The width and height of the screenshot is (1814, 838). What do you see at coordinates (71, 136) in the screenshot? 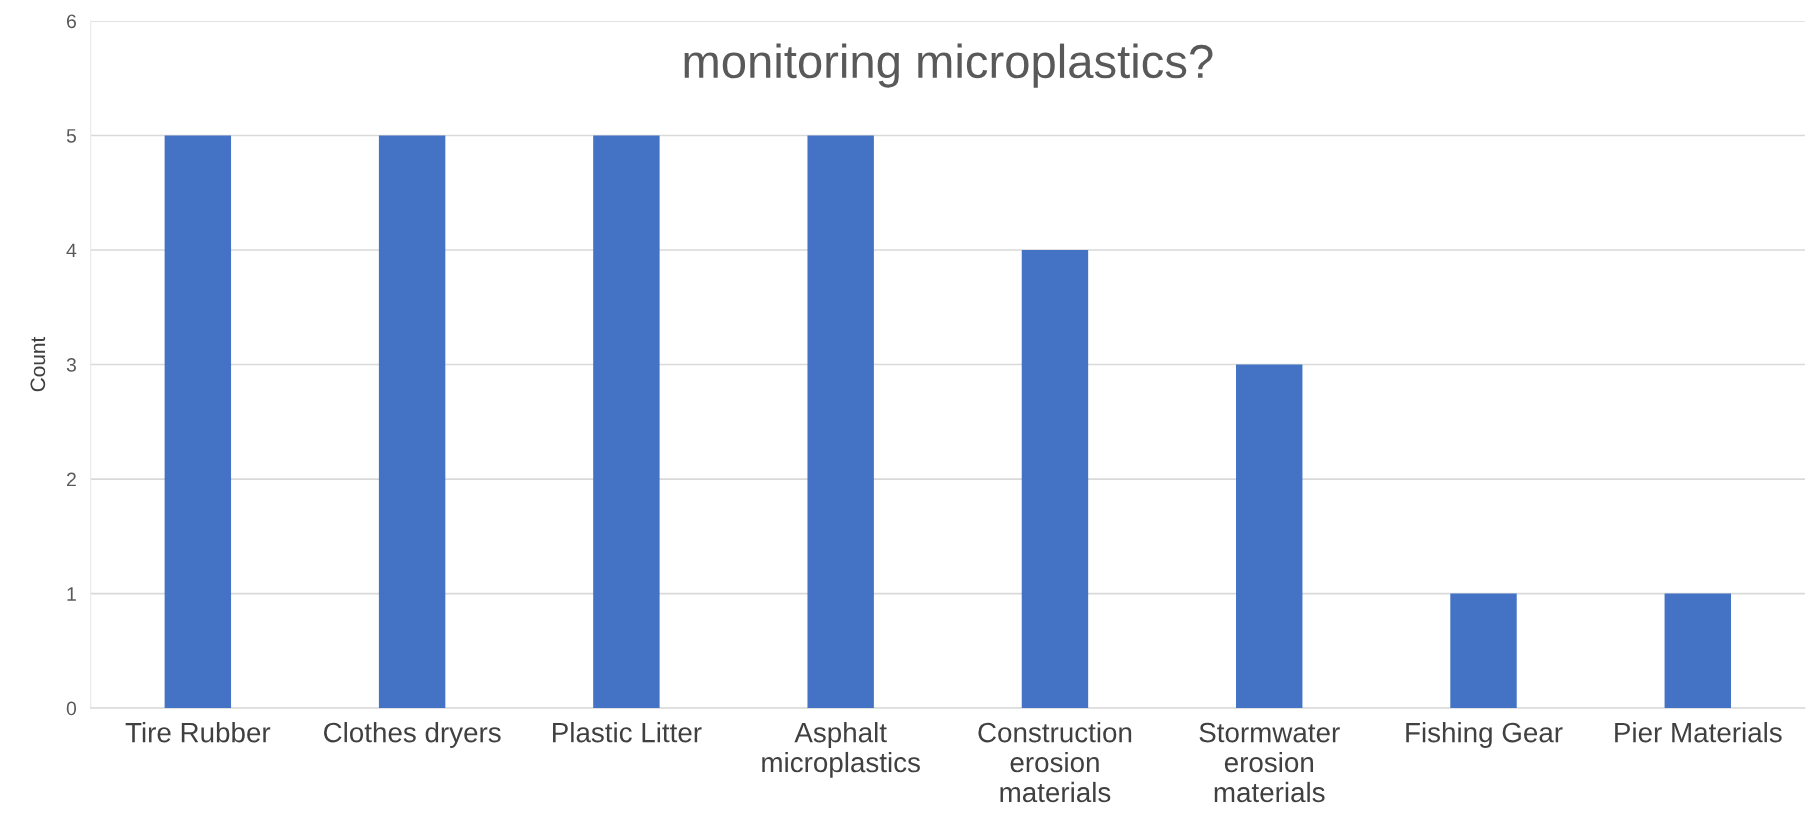
I see `y-tick-label: 5` at bounding box center [71, 136].